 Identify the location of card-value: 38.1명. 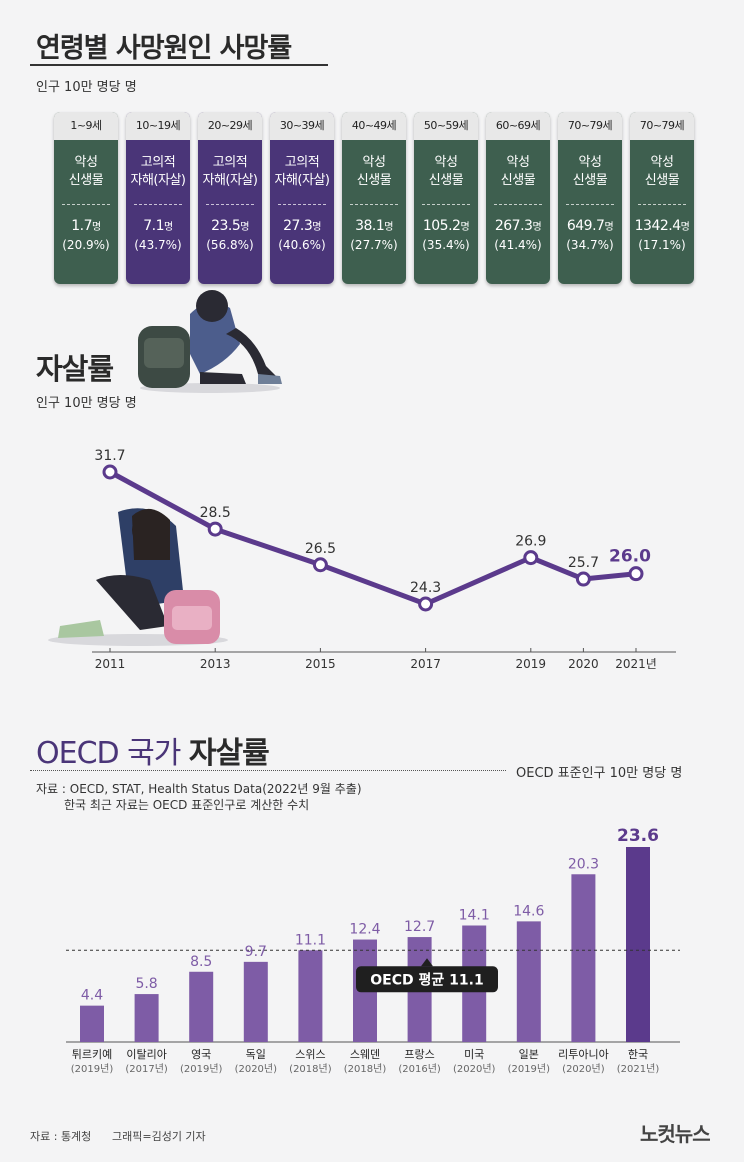
(374, 221).